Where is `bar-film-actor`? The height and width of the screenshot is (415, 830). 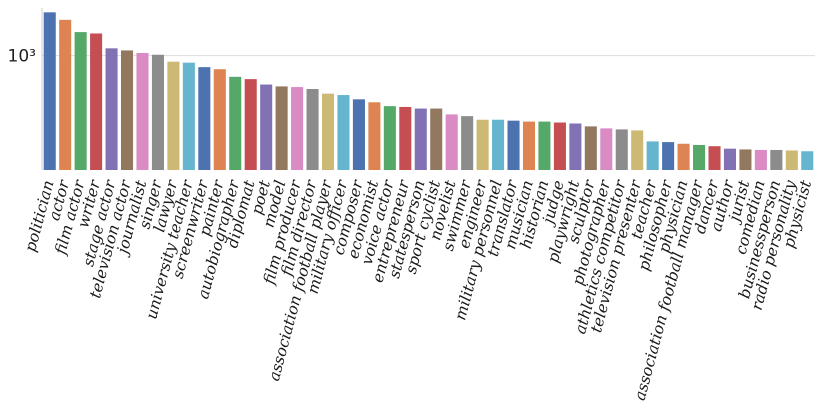 bar-film-actor is located at coordinates (80, 101).